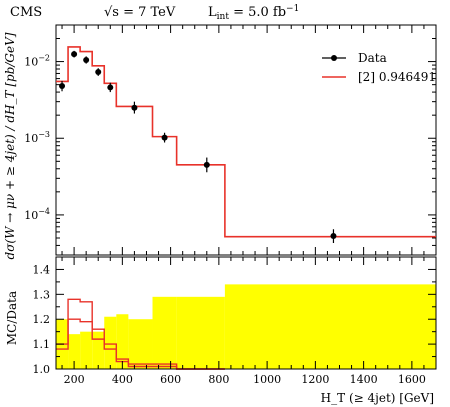  I want to click on main-y-tick-label: 10⁻², so click(37, 61).